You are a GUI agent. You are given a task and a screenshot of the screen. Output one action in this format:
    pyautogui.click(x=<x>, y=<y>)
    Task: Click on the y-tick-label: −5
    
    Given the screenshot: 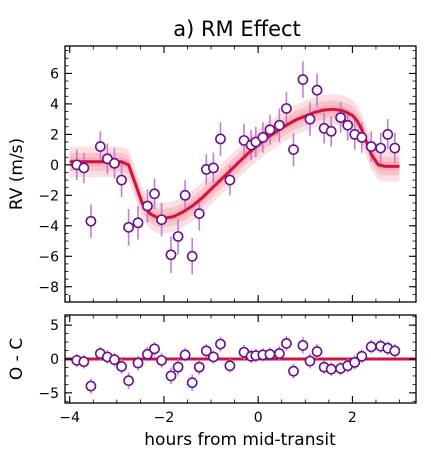 What is the action you would take?
    pyautogui.click(x=48, y=394)
    